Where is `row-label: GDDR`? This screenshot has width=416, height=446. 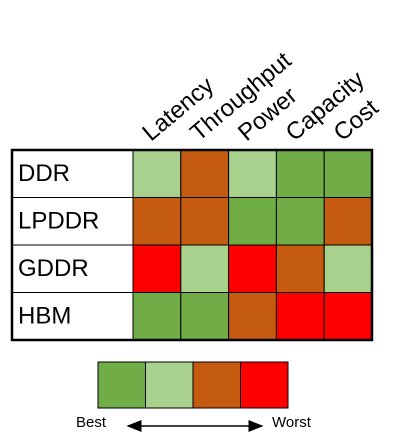 row-label: GDDR is located at coordinates (53, 268).